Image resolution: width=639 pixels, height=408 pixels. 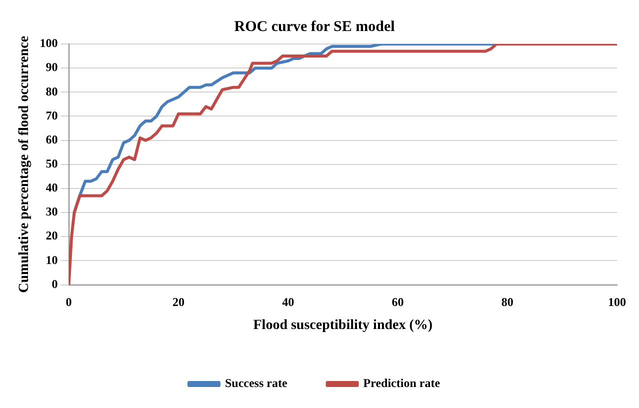 I want to click on y-tick-label: 30, so click(x=52, y=211).